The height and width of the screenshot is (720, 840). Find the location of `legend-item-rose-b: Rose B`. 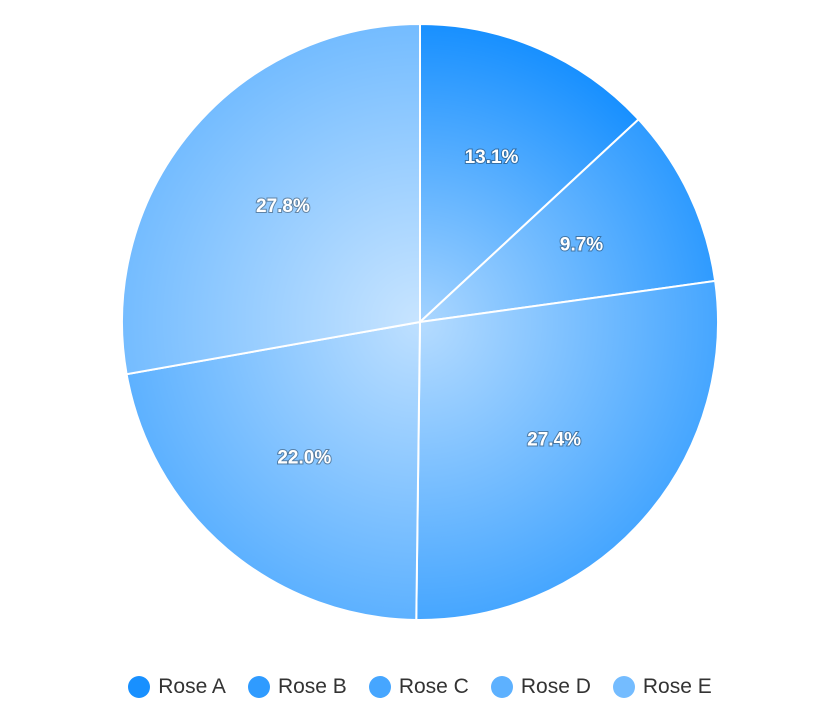

legend-item-rose-b: Rose B is located at coordinates (297, 687).